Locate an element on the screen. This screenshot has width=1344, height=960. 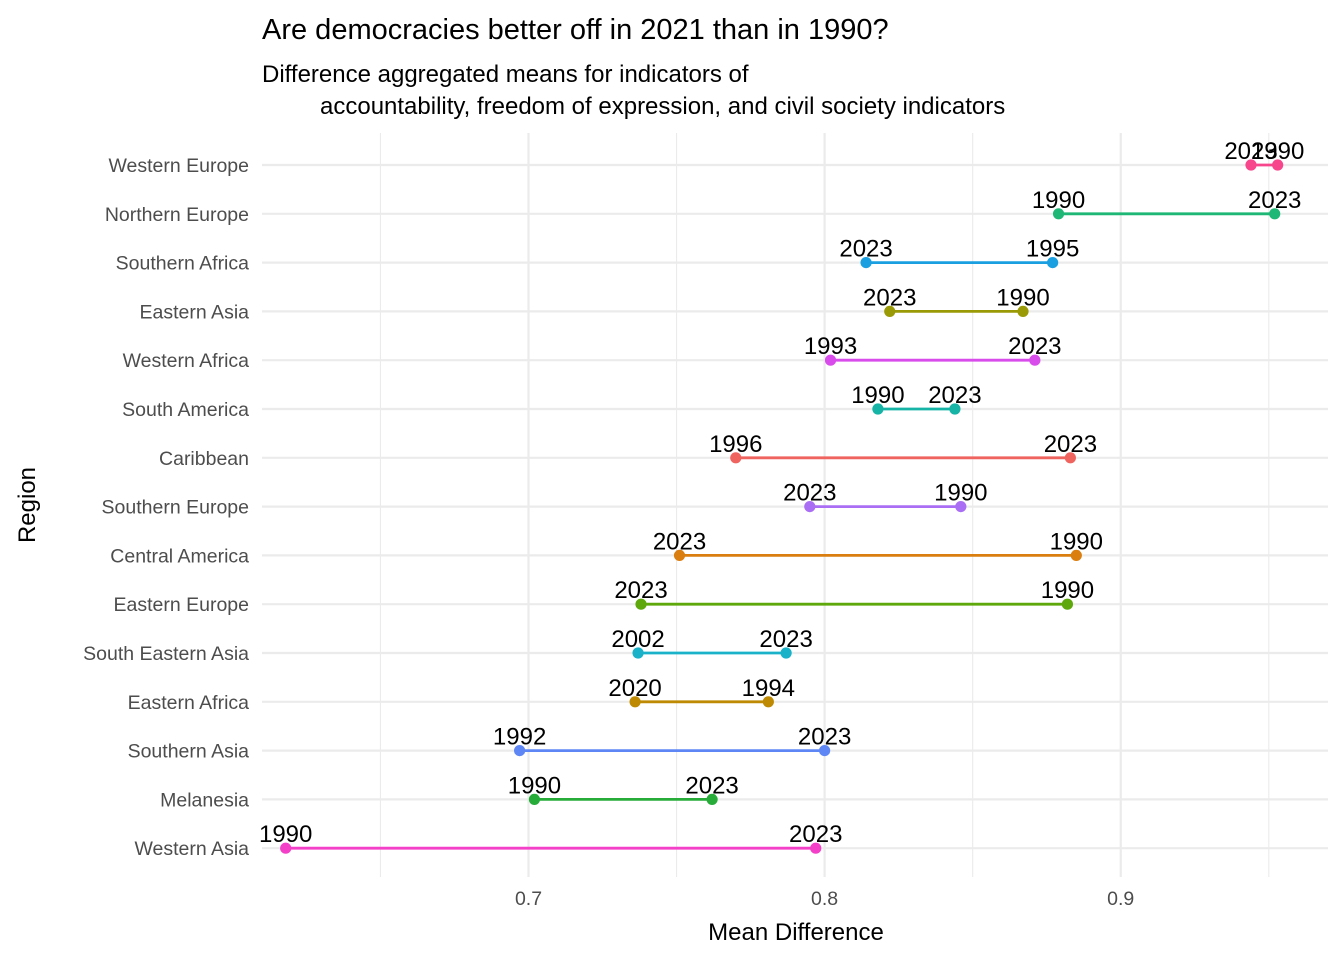
dumbbell-row: 1996 2023 is located at coordinates (903, 447).